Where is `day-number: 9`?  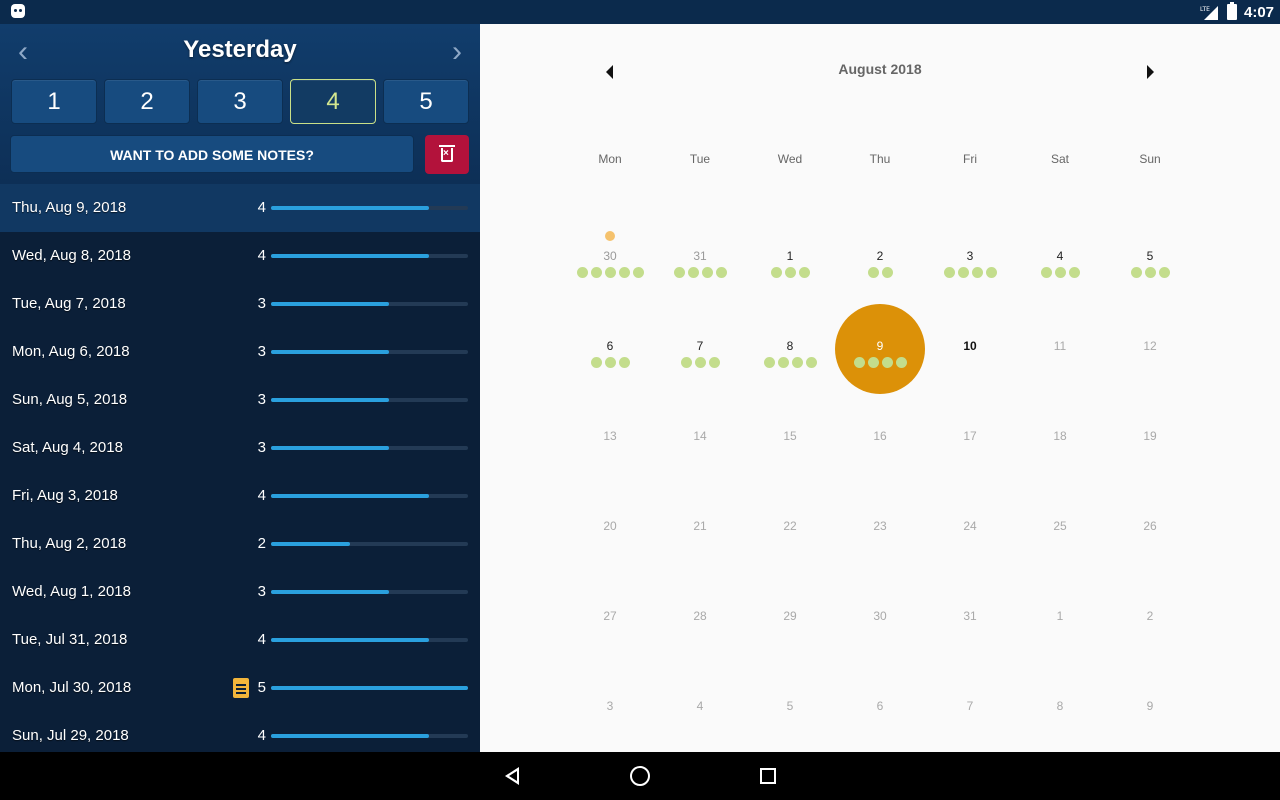 day-number: 9 is located at coordinates (1150, 706).